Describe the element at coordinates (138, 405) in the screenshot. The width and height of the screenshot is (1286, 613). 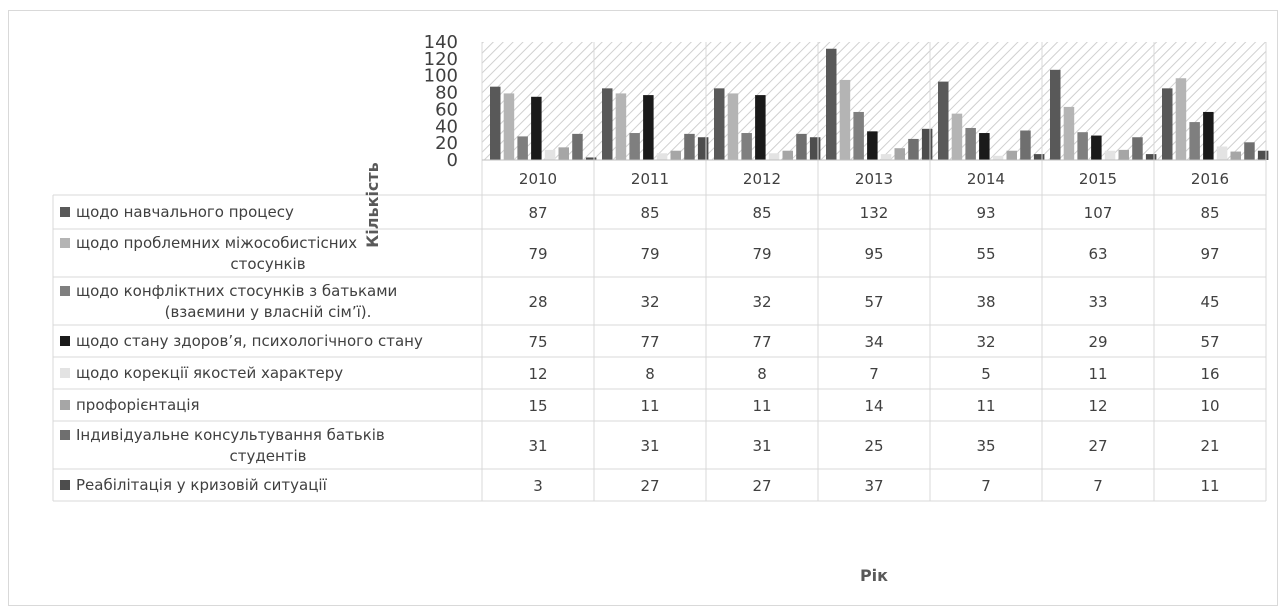
I see `legend-label: профорієнтація` at that location.